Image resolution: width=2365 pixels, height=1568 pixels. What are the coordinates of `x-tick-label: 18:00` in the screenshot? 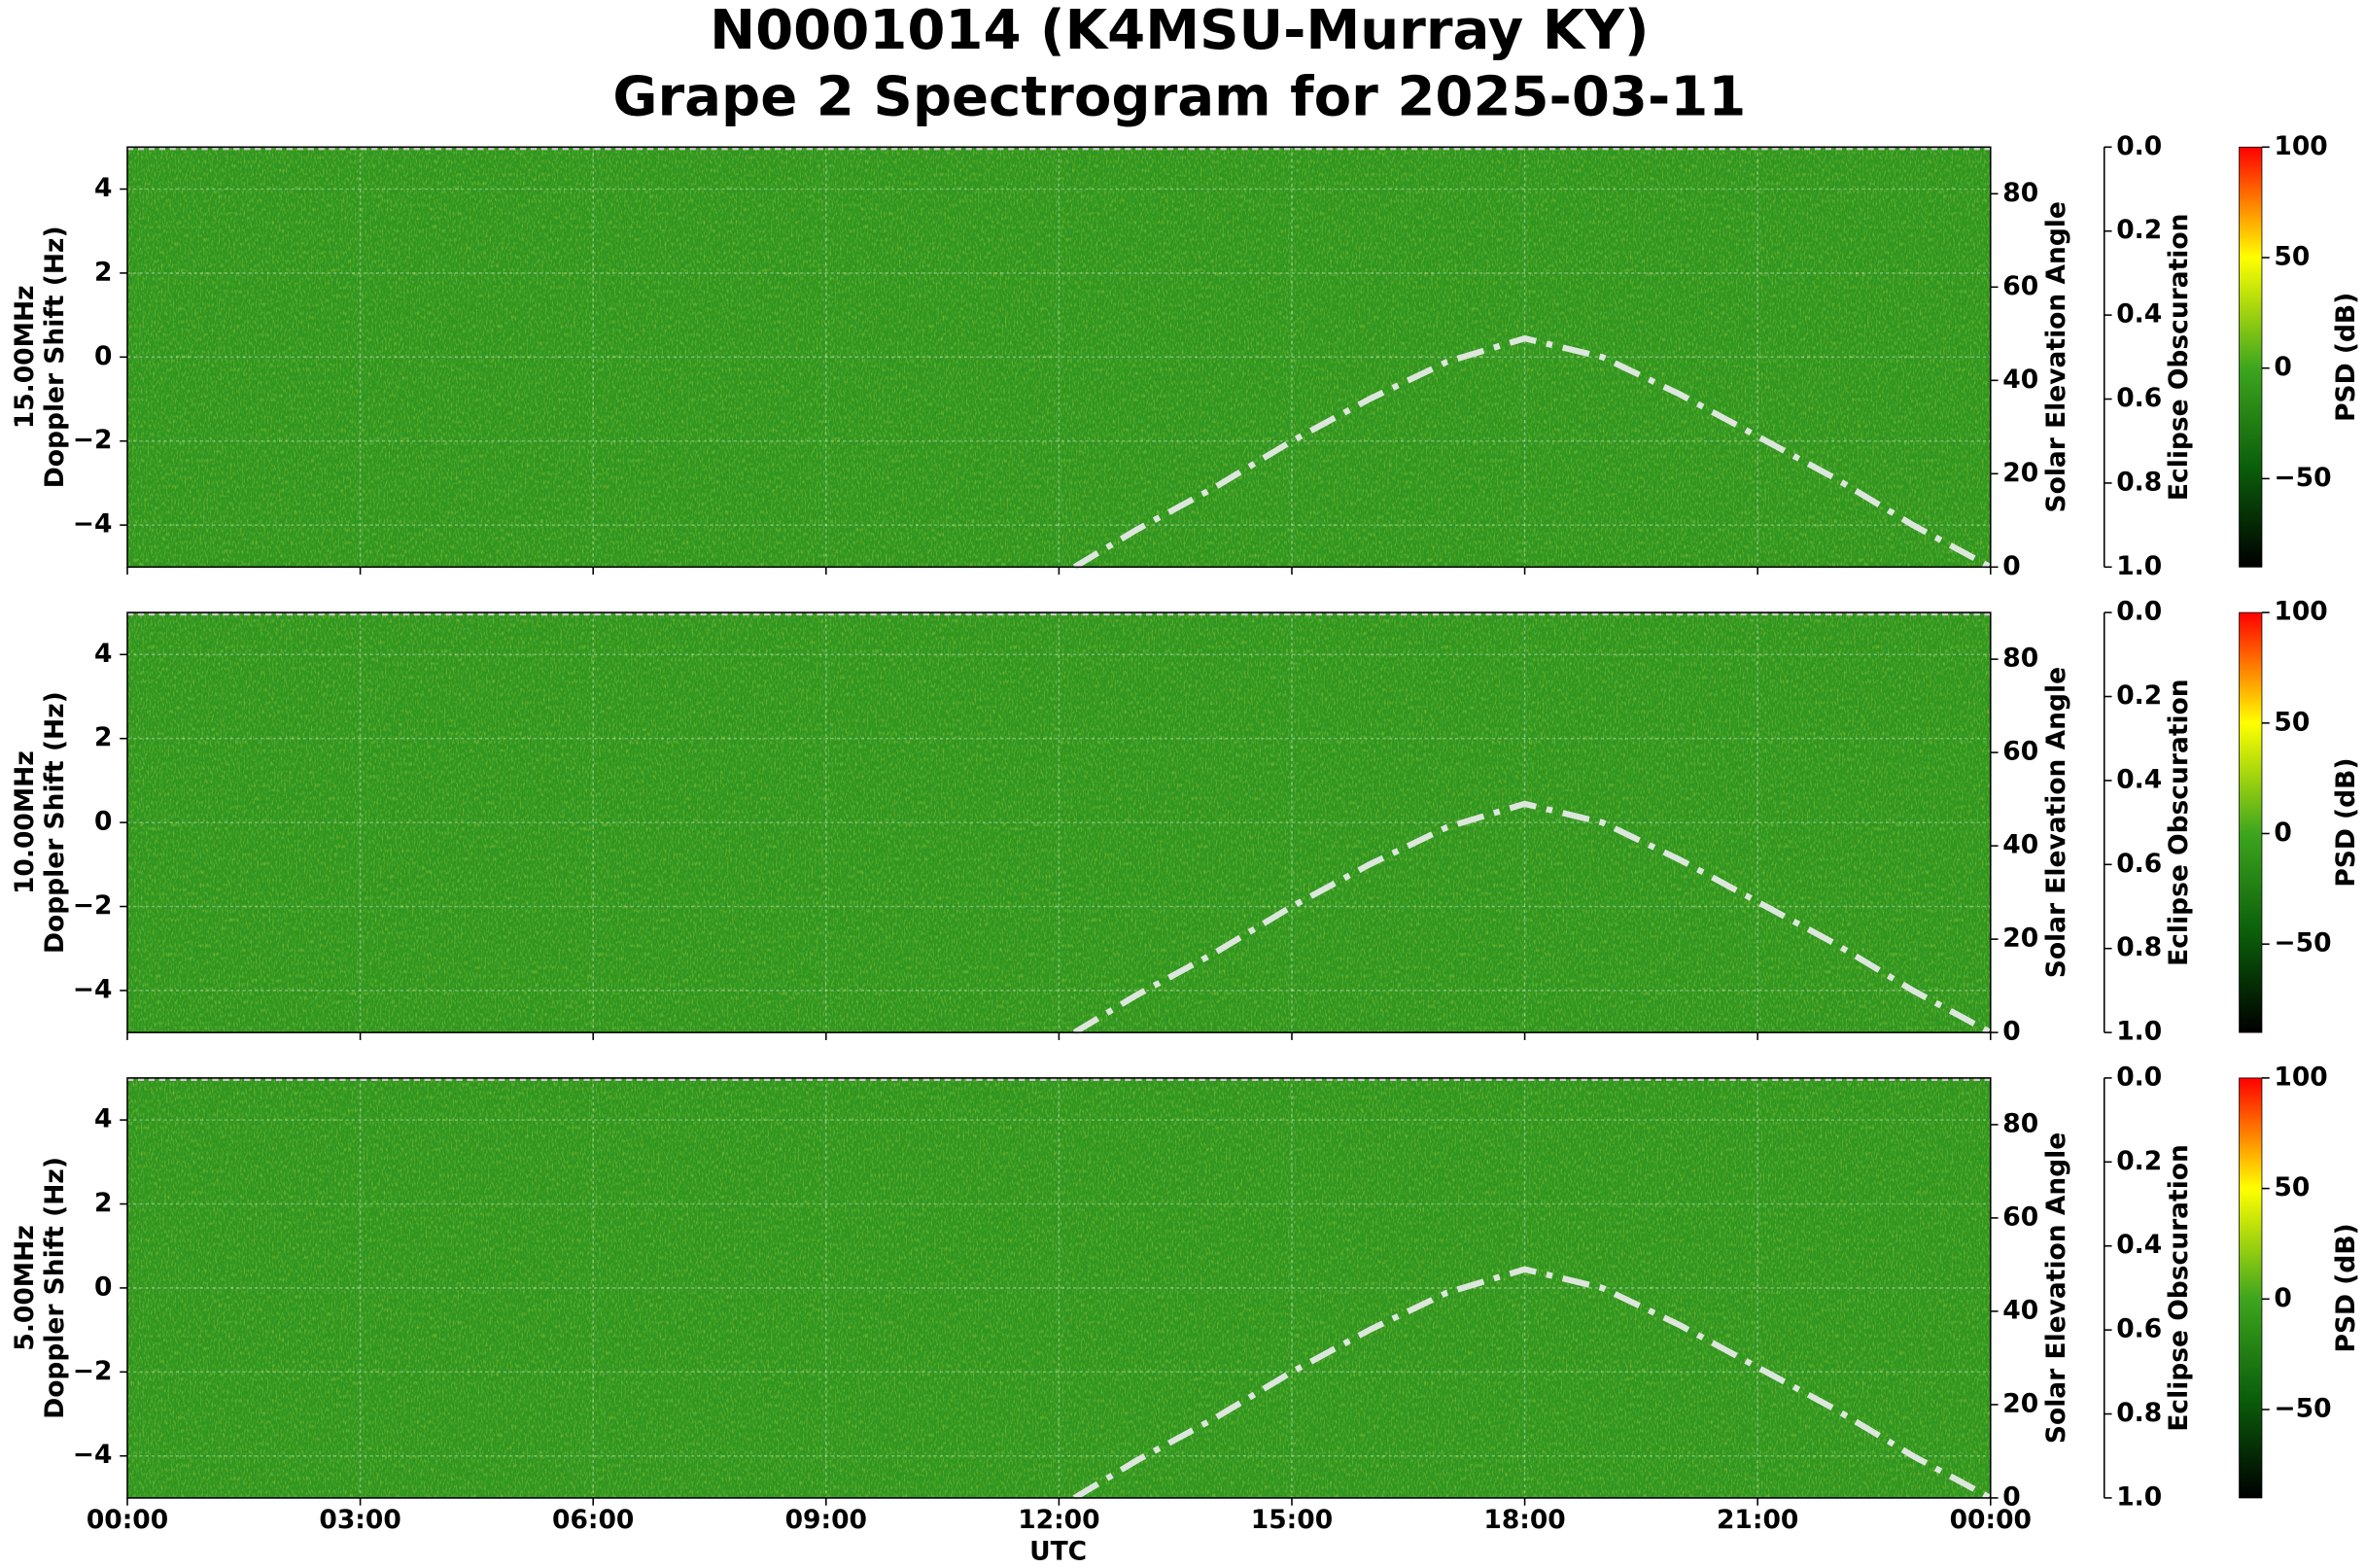 It's located at (1524, 1520).